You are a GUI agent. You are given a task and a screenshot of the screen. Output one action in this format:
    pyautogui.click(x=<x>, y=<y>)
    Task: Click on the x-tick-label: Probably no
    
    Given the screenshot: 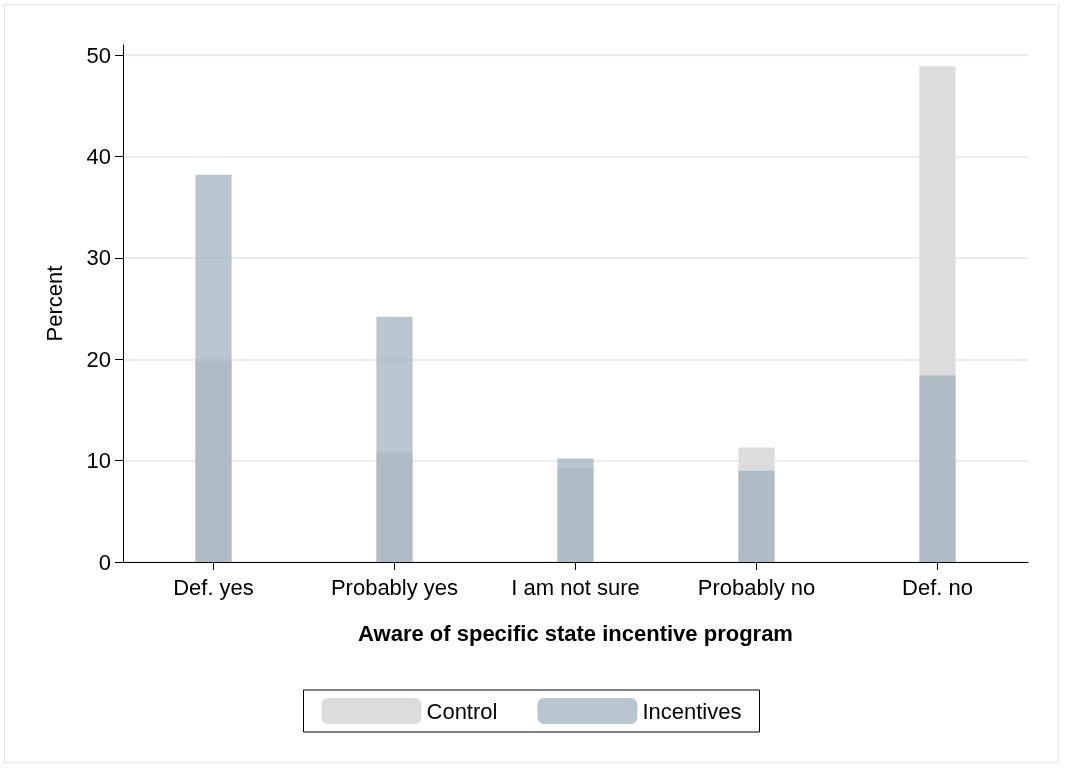 What is the action you would take?
    pyautogui.click(x=756, y=587)
    